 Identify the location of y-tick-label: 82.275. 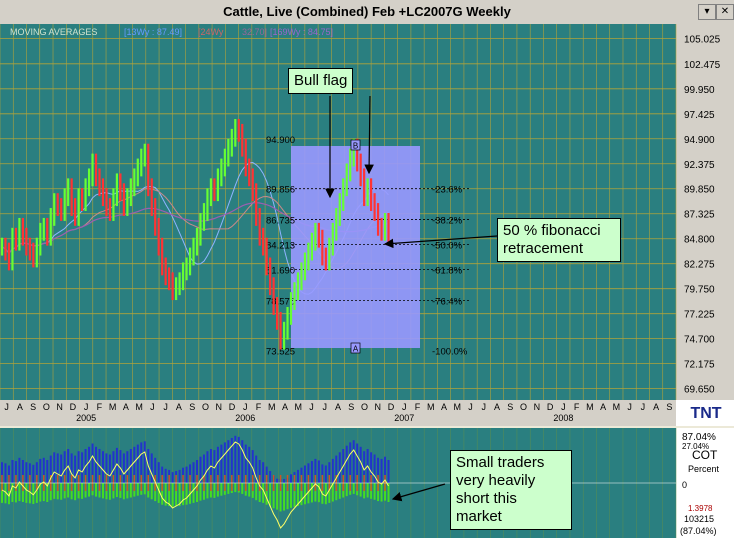
(699, 265).